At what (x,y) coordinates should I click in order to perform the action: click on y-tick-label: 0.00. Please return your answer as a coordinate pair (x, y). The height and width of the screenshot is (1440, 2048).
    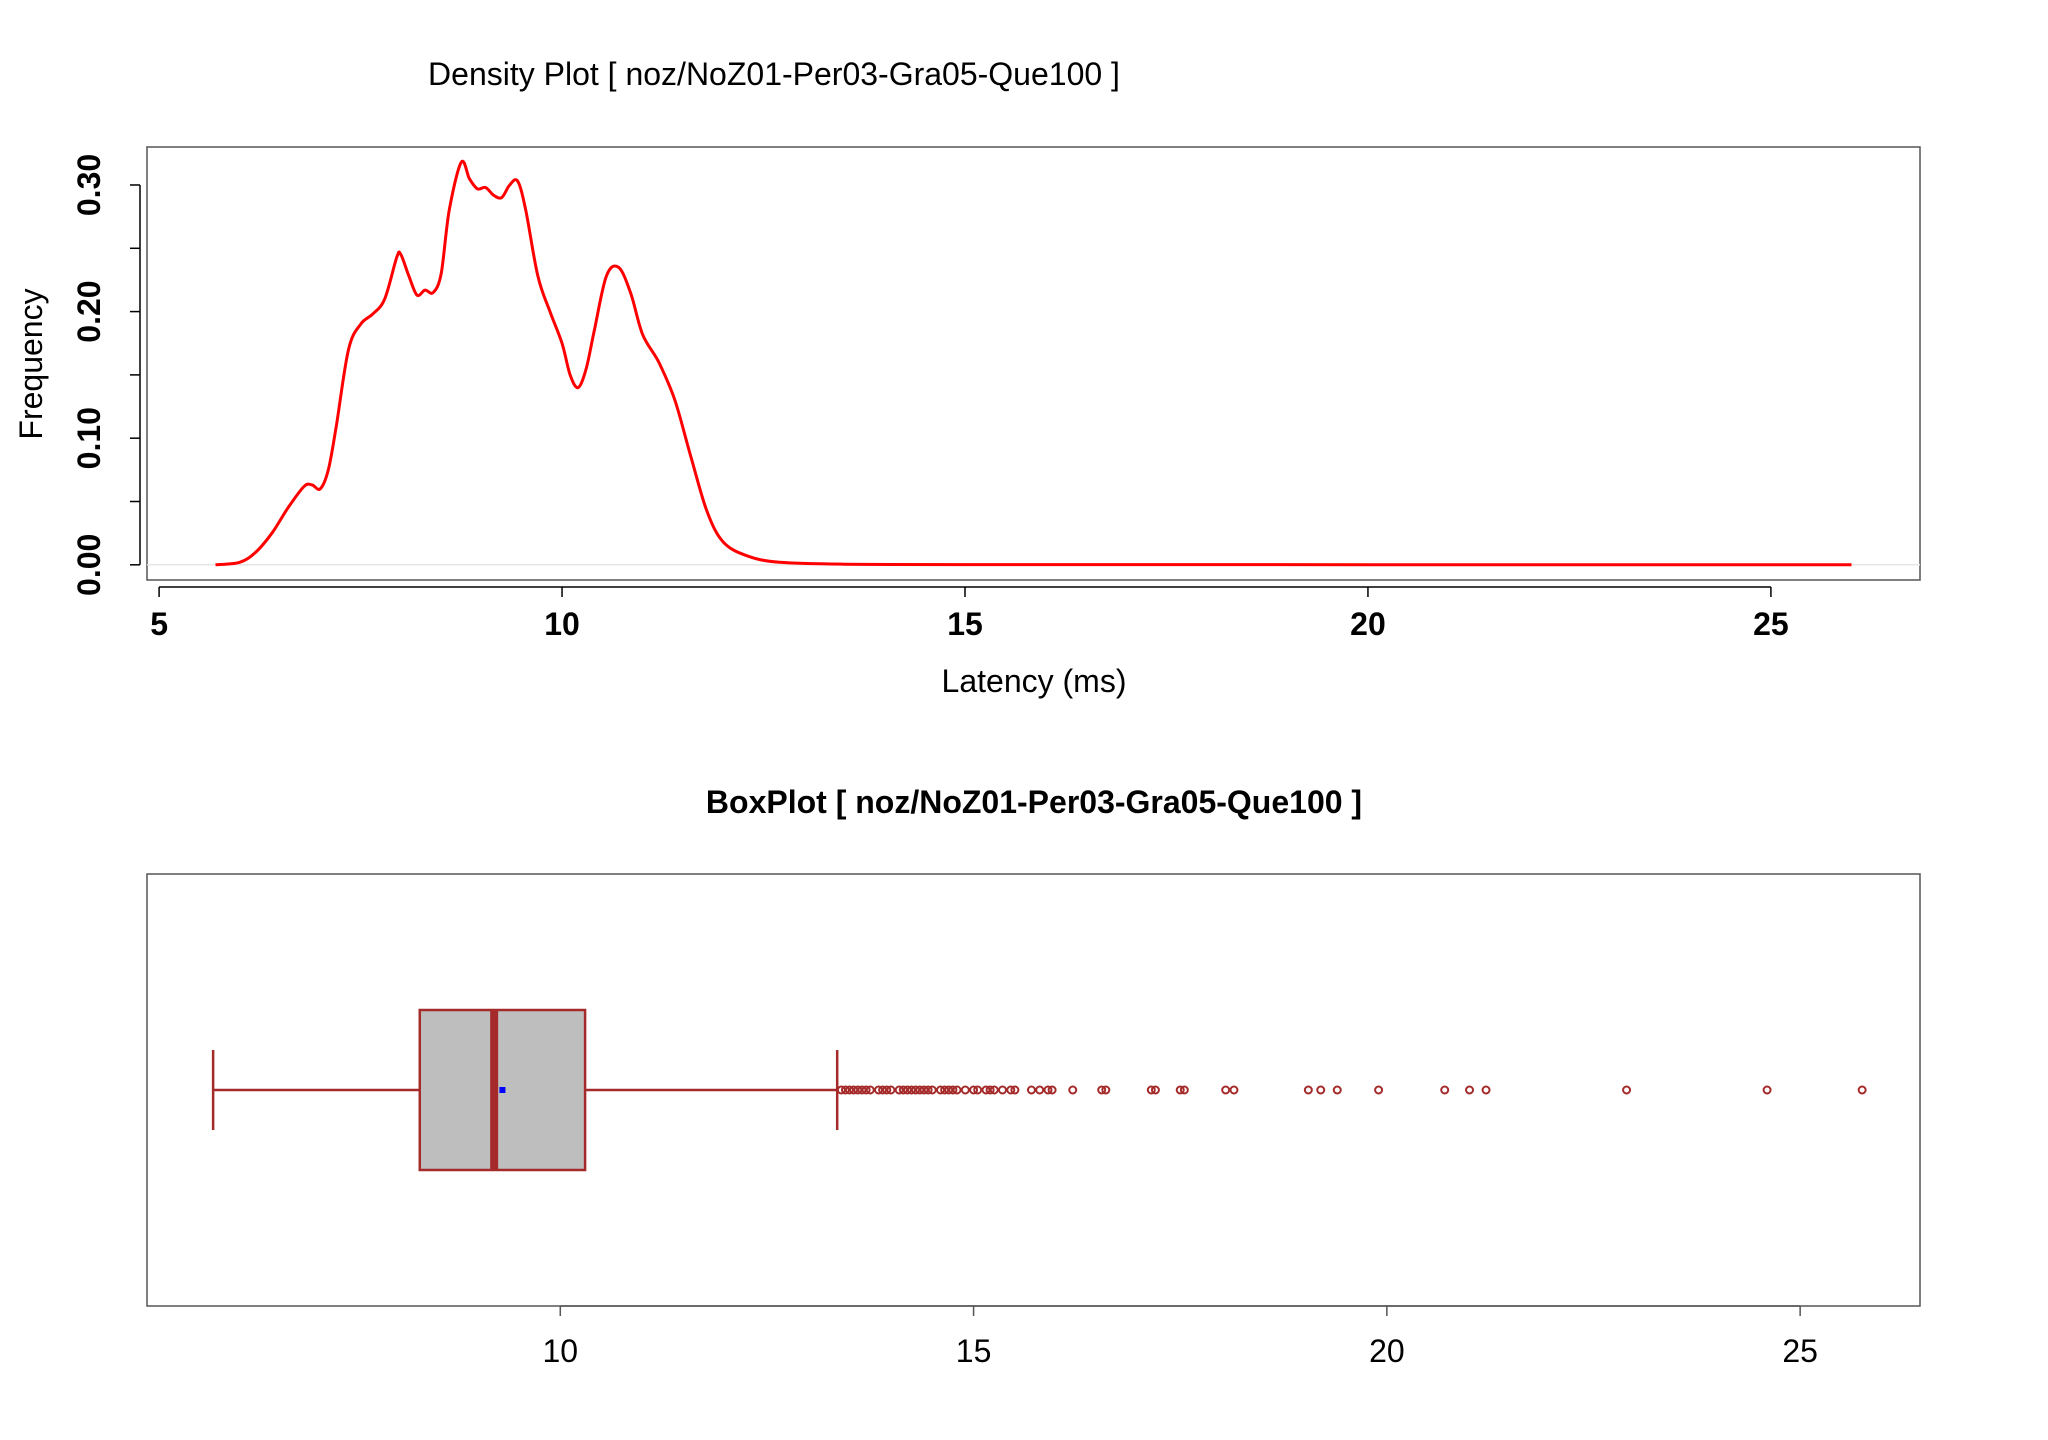
    Looking at the image, I should click on (89, 565).